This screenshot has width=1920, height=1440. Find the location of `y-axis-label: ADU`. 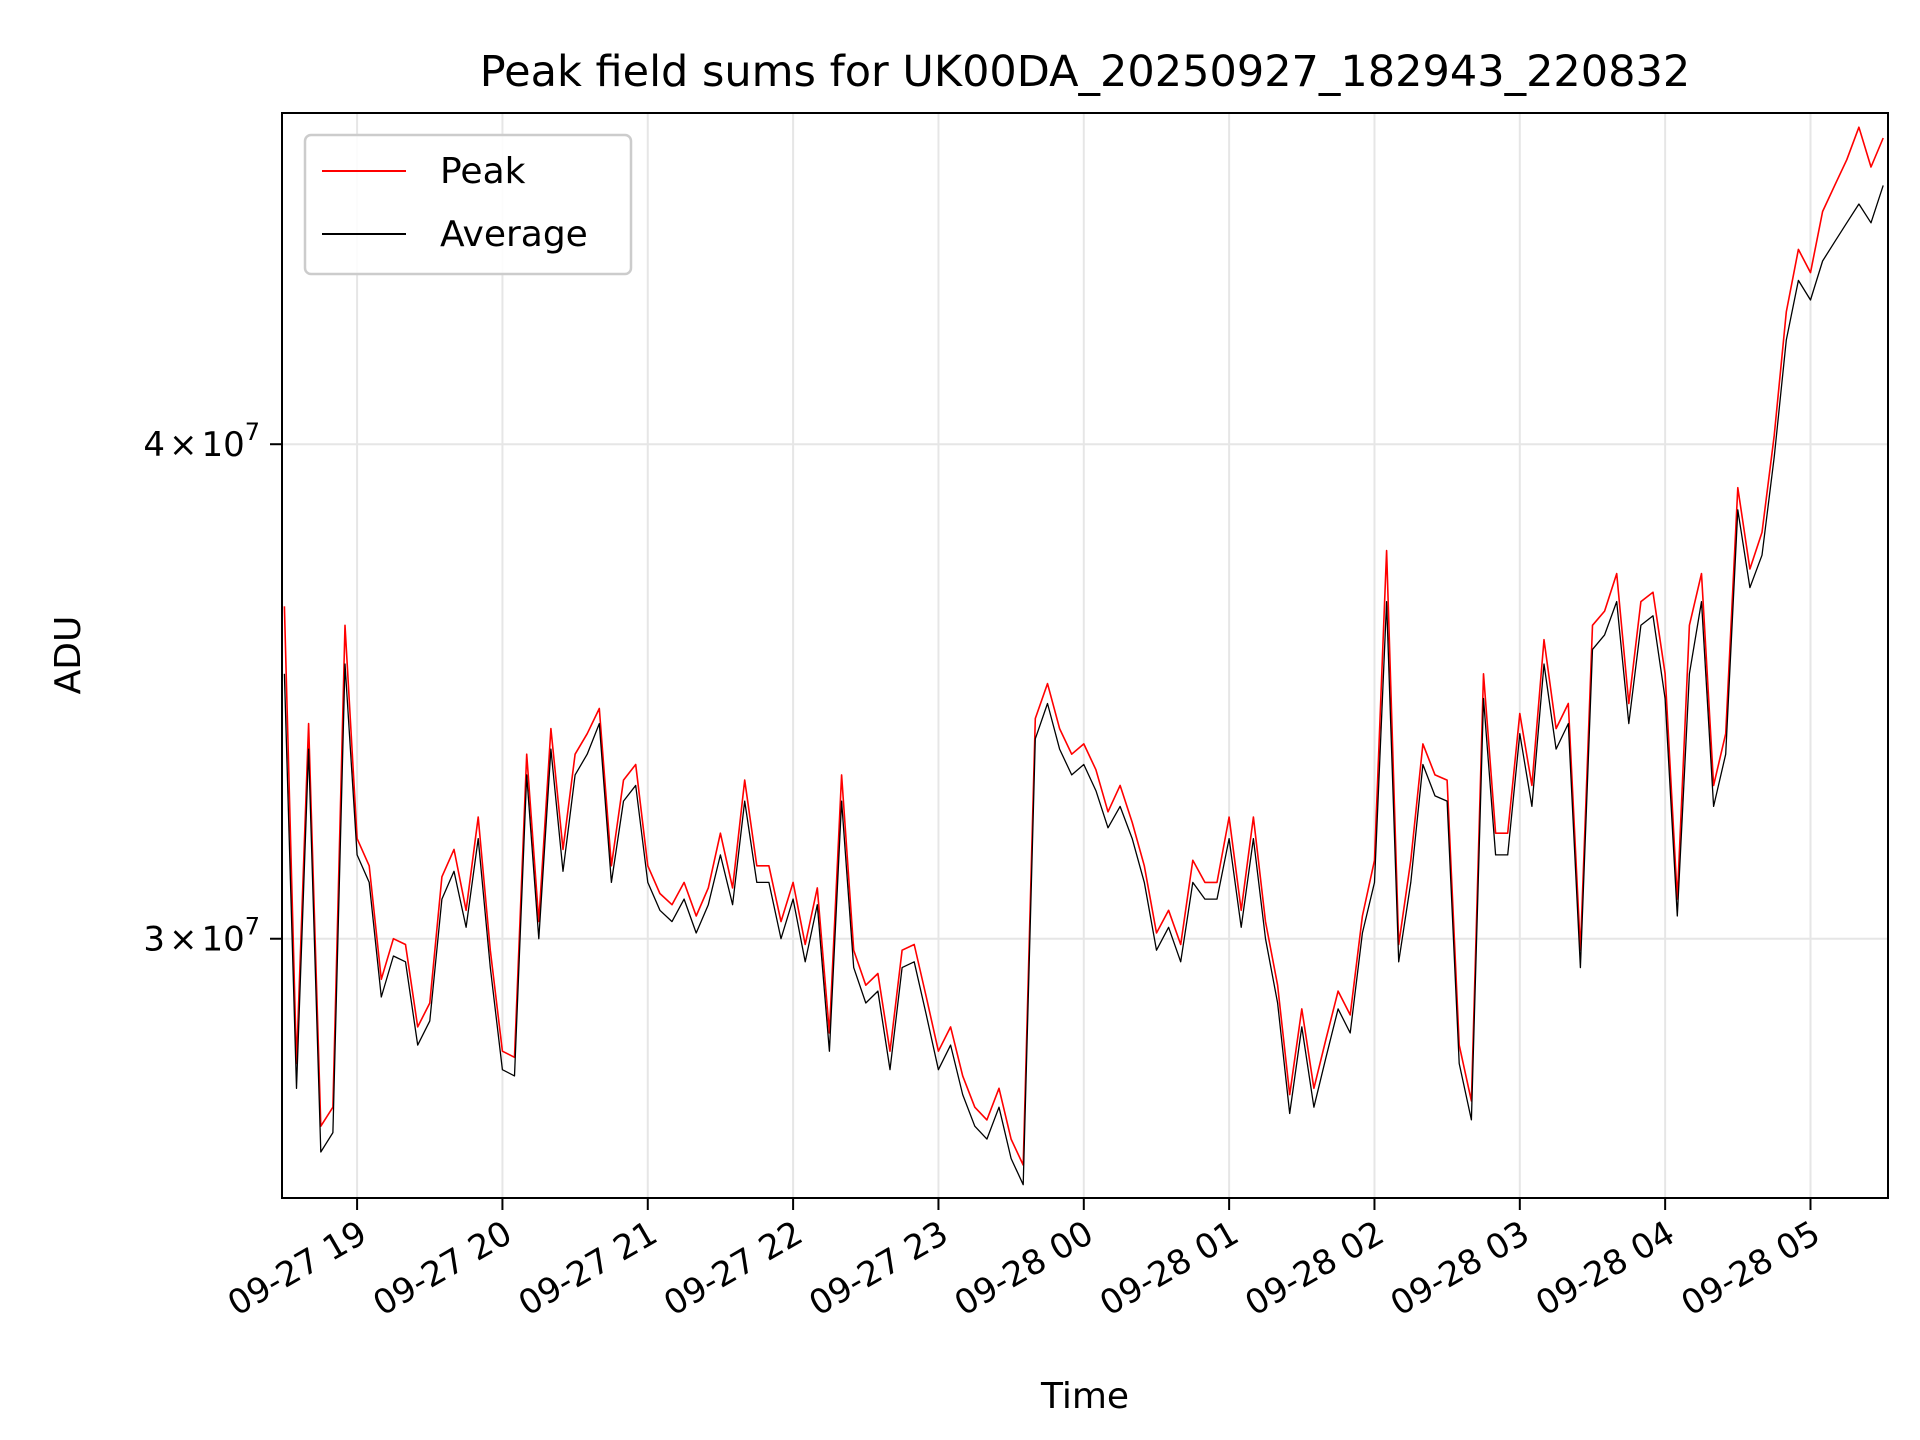

y-axis-label: ADU is located at coordinates (68, 655).